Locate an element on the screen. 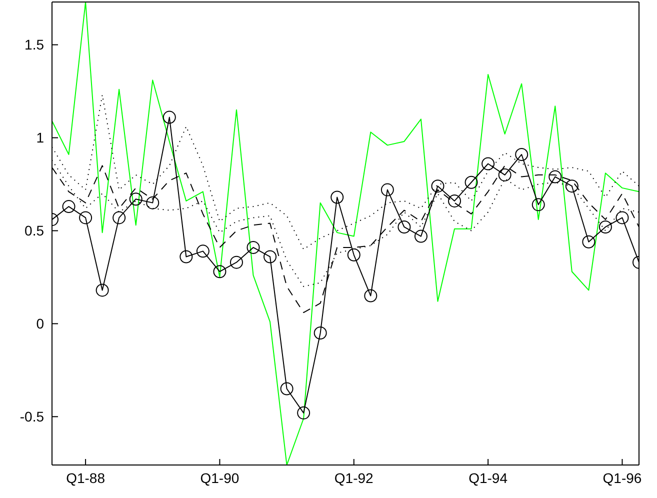  y-tick-label: 0 is located at coordinates (40, 324).